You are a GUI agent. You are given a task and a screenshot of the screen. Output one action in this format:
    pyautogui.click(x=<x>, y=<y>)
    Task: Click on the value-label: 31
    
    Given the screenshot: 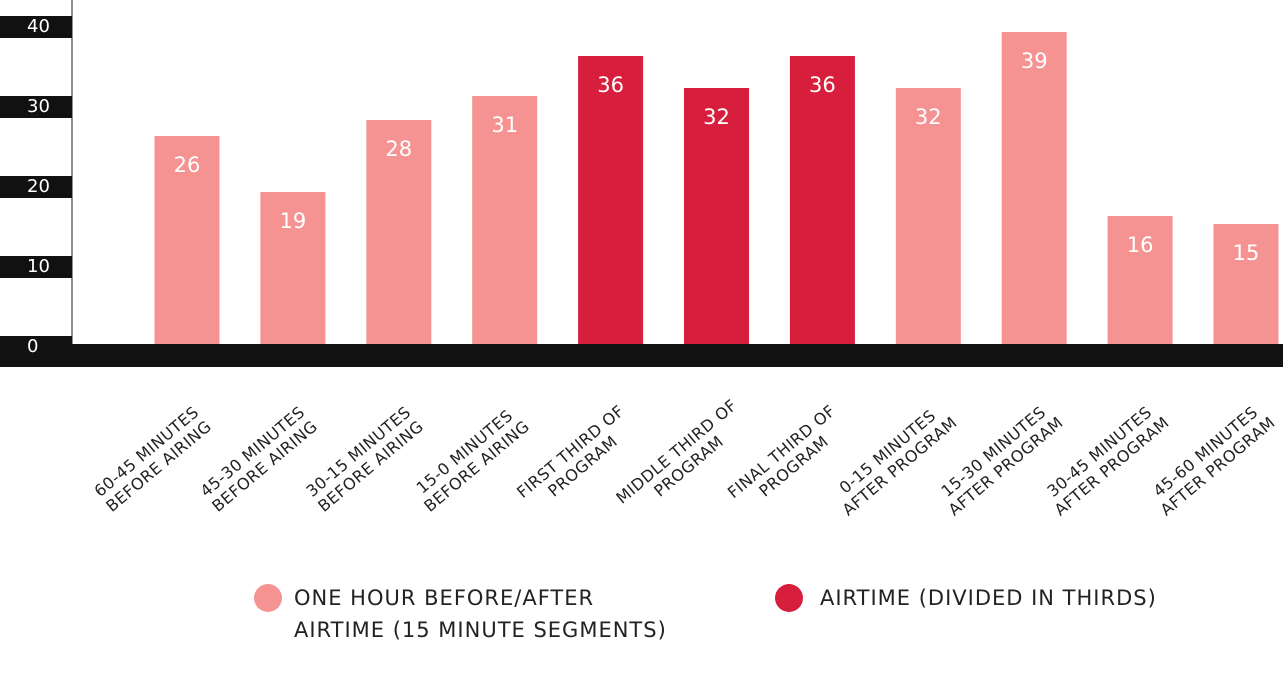 What is the action you would take?
    pyautogui.click(x=504, y=125)
    